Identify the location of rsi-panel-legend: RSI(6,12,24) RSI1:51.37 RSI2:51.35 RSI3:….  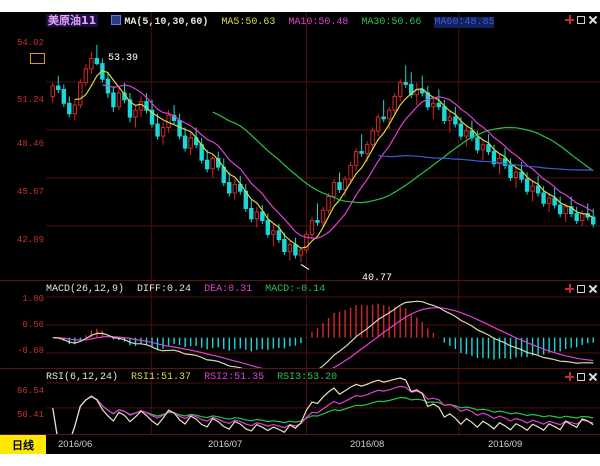
(195, 377).